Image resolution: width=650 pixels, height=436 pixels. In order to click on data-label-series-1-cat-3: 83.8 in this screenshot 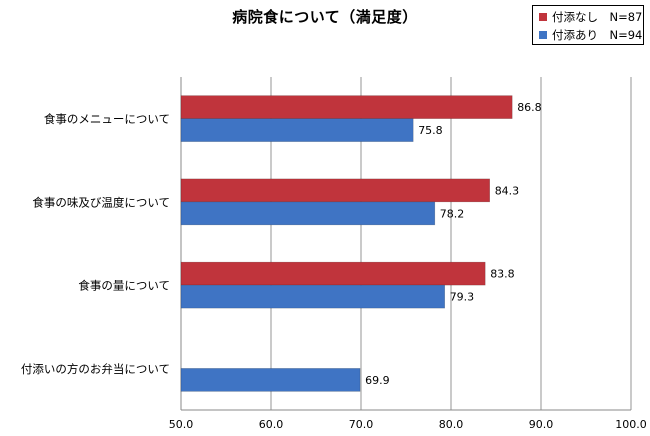, I will do `click(502, 274)`.